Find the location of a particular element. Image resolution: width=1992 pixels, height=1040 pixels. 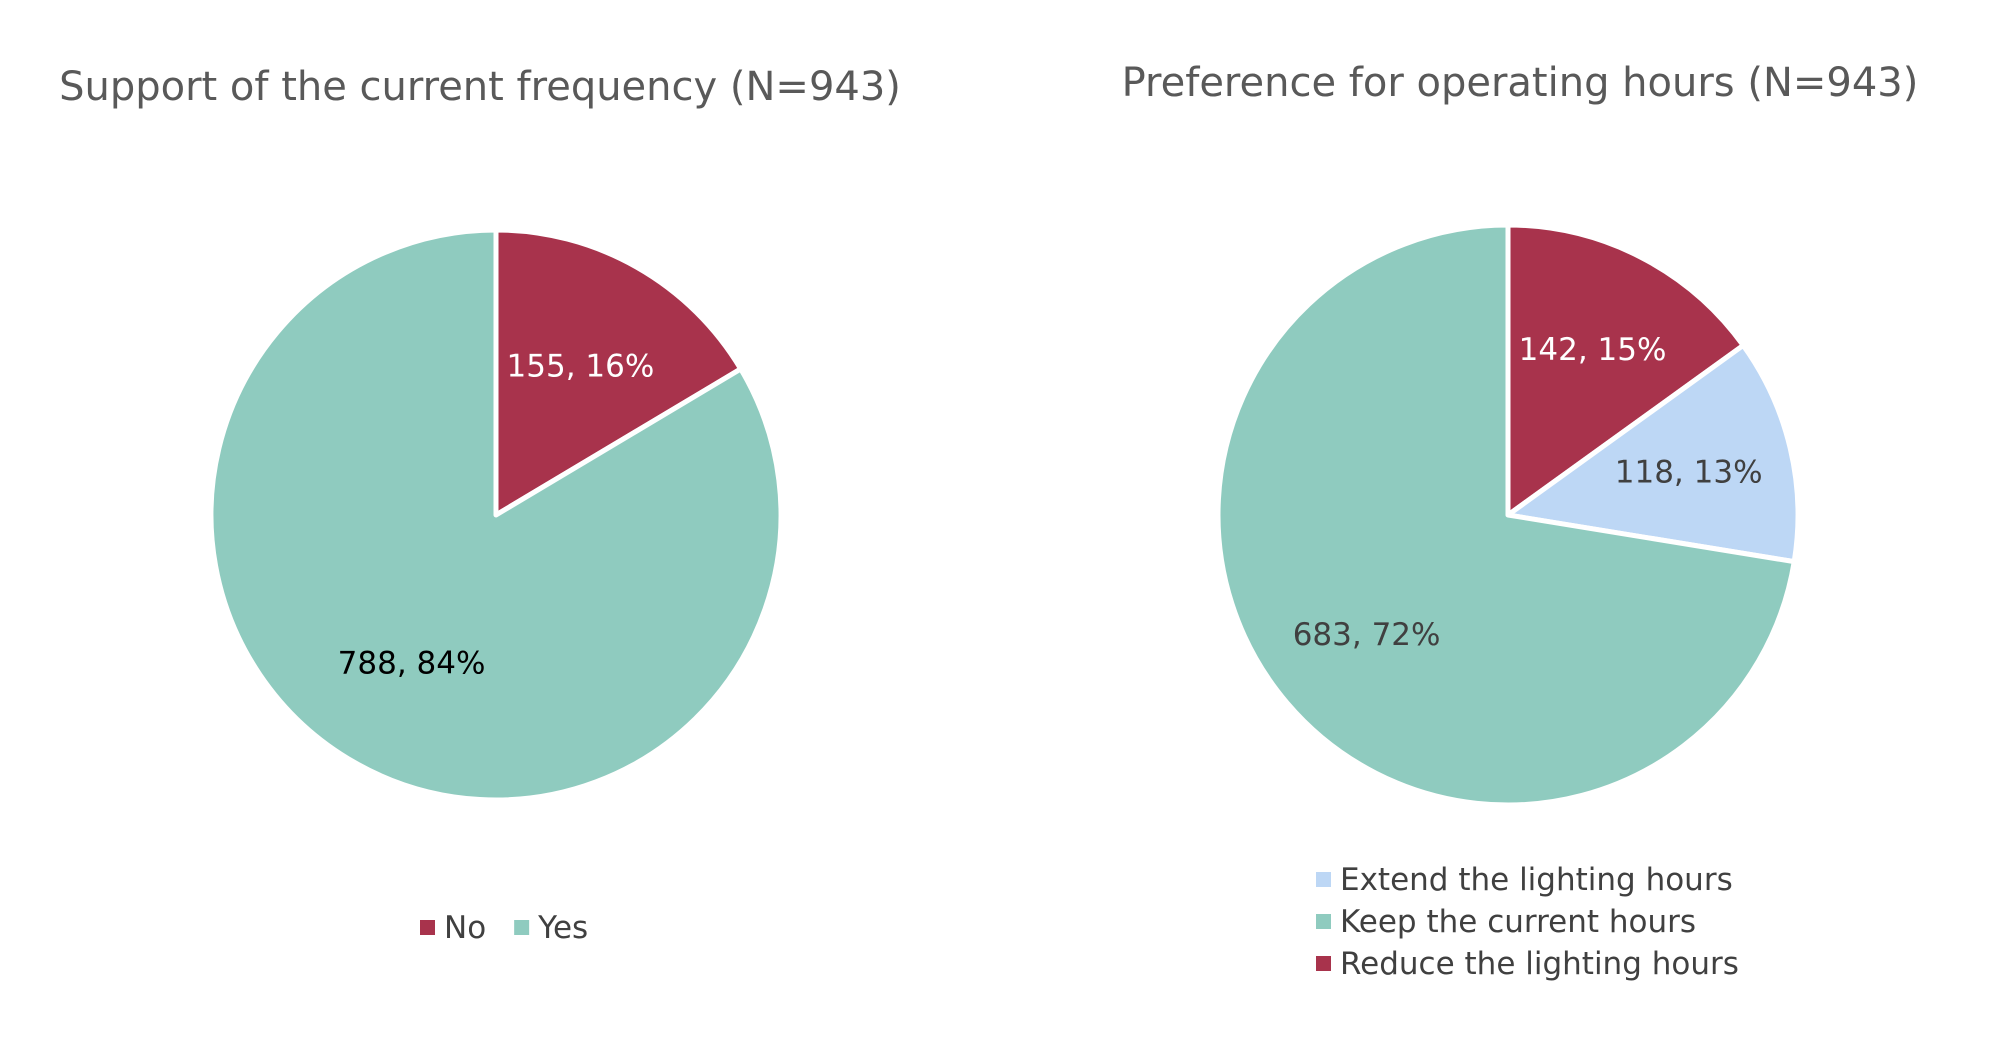

legend-swatch-keep-the-current-hours is located at coordinates (1323, 921).